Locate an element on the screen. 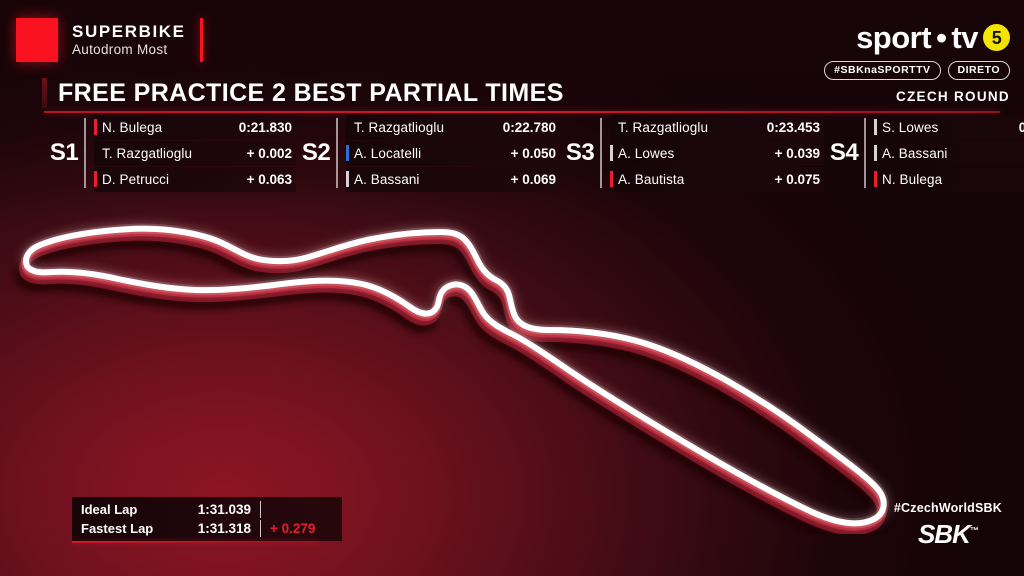  sector-label: S2 is located at coordinates (316, 152).